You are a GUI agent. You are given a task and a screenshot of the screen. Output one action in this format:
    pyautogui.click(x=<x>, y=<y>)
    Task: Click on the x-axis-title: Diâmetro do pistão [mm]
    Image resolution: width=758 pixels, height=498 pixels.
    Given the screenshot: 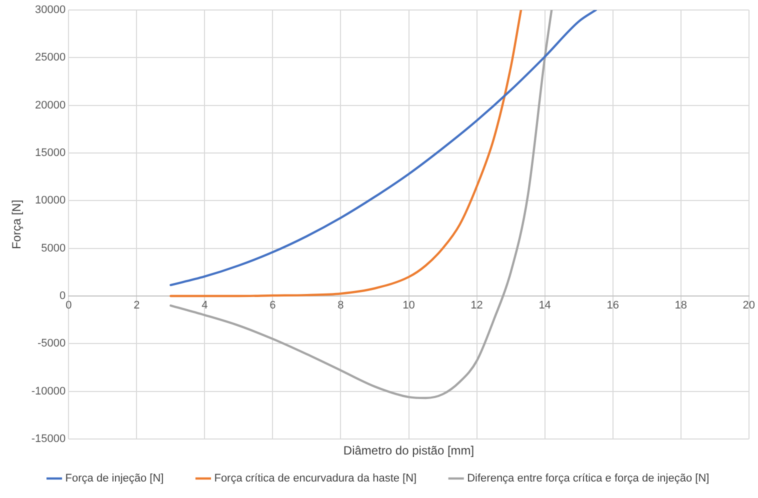 What is the action you would take?
    pyautogui.click(x=408, y=450)
    